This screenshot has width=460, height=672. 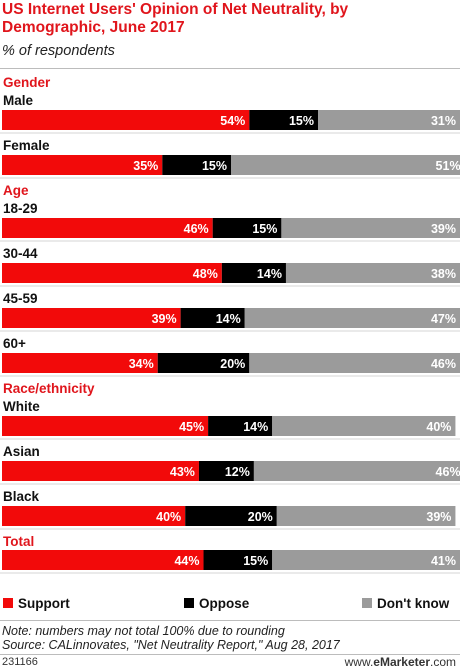 I want to click on bar-white-dont-know, so click(x=364, y=426).